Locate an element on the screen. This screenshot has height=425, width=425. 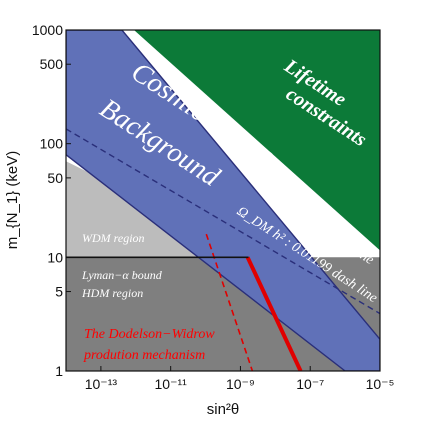
lyman-label-line1: Lyman−α bound is located at coordinates (122, 275).